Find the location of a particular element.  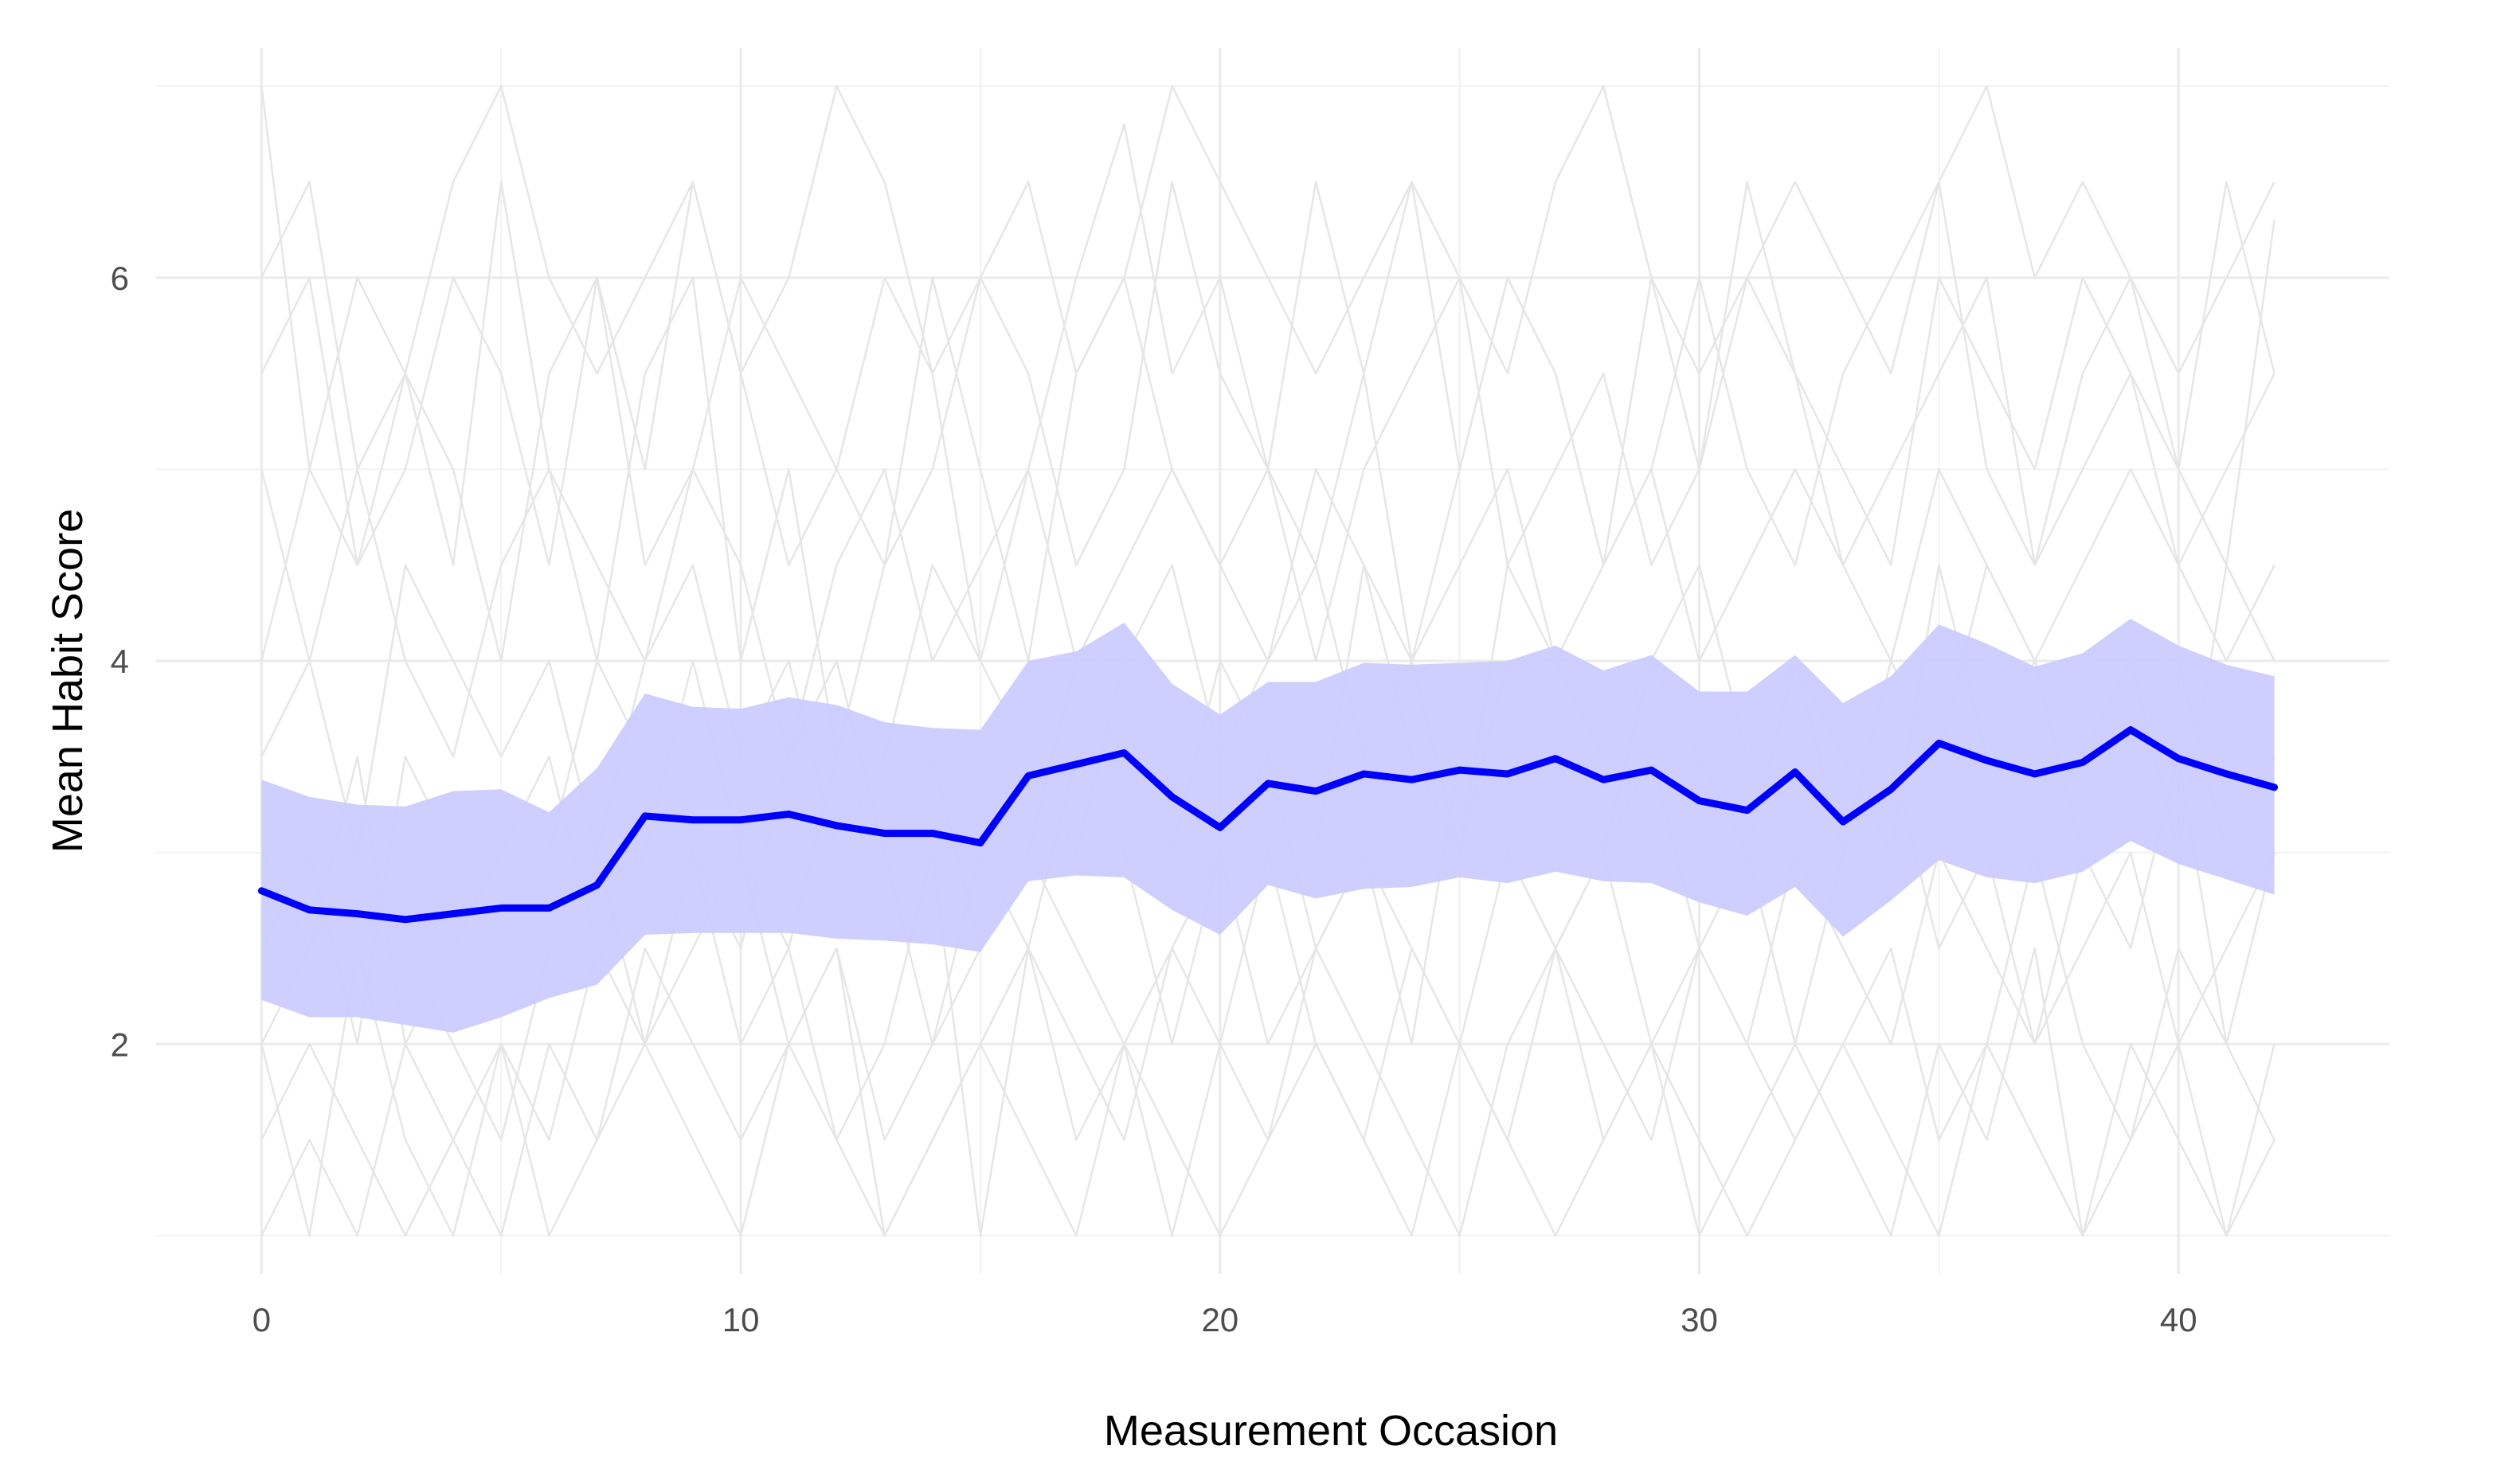

x-tick-label: 10 is located at coordinates (741, 1319).